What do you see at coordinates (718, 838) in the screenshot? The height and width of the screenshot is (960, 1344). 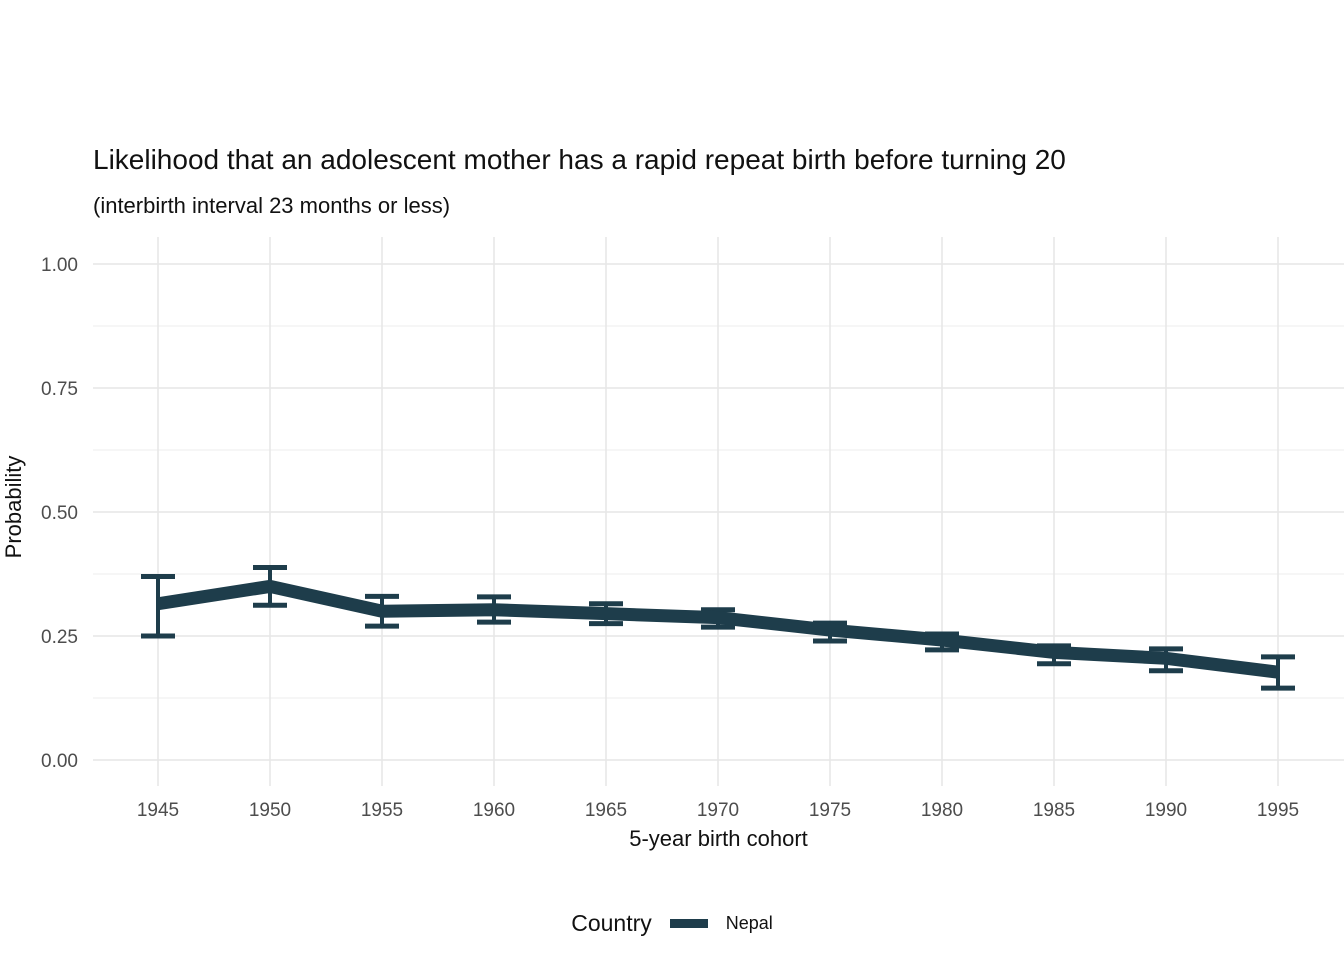 I see `x-axis-title: 5-year birth cohort` at bounding box center [718, 838].